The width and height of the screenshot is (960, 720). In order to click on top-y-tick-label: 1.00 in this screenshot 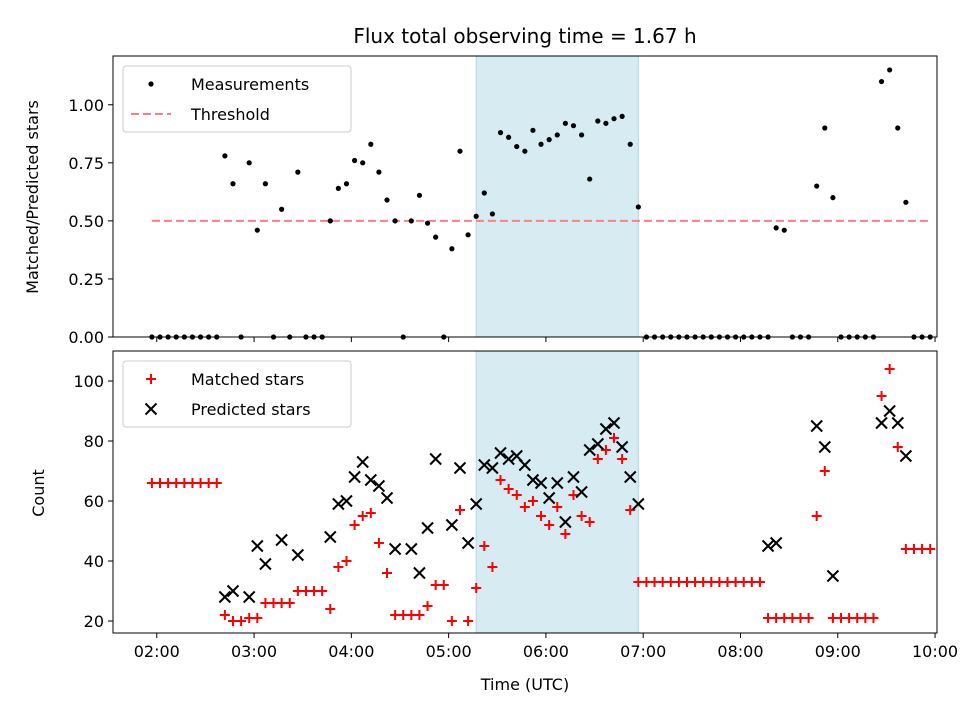, I will do `click(86, 105)`.